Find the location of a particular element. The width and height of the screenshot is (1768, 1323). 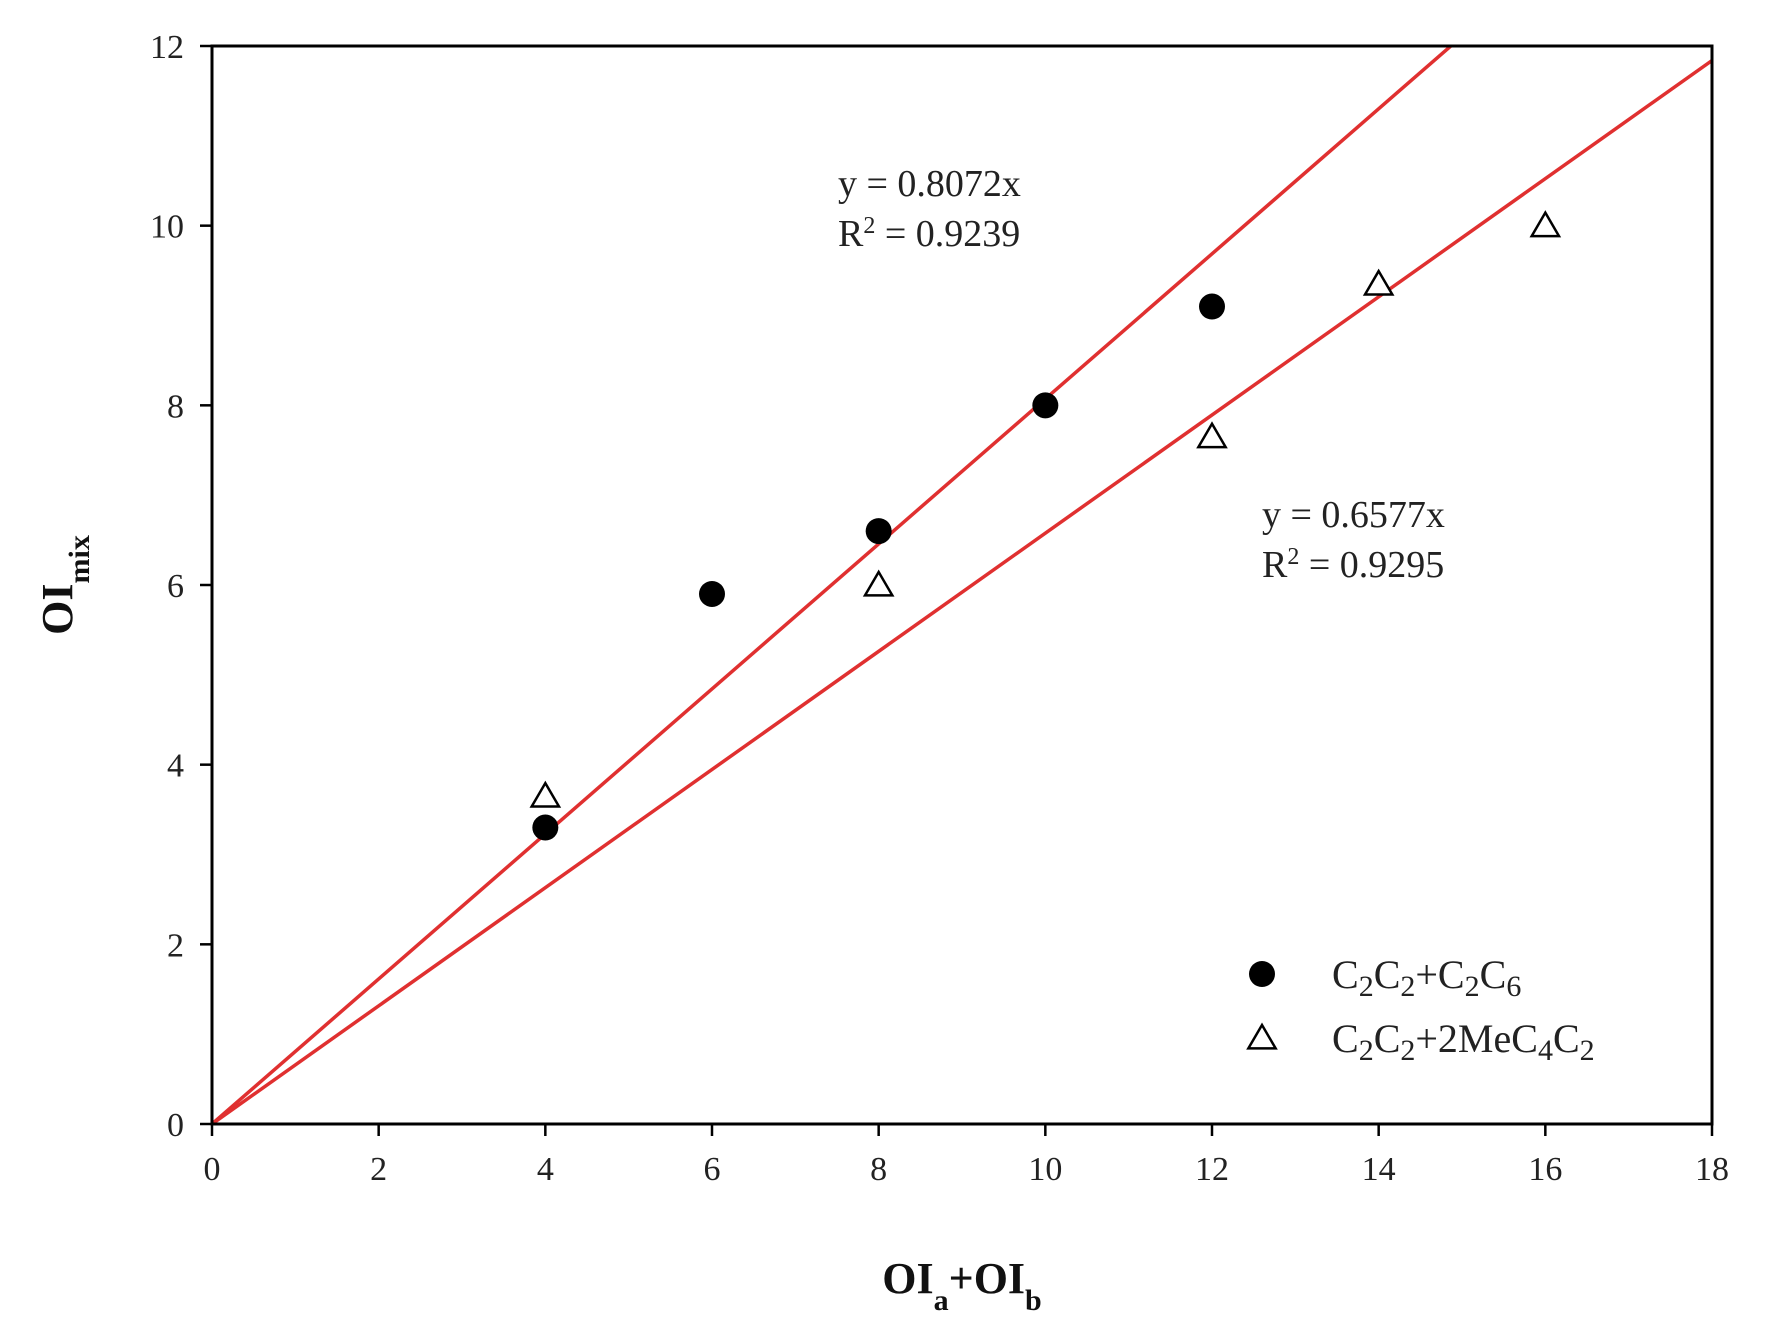

x-tick-label: 4 is located at coordinates (545, 1169).